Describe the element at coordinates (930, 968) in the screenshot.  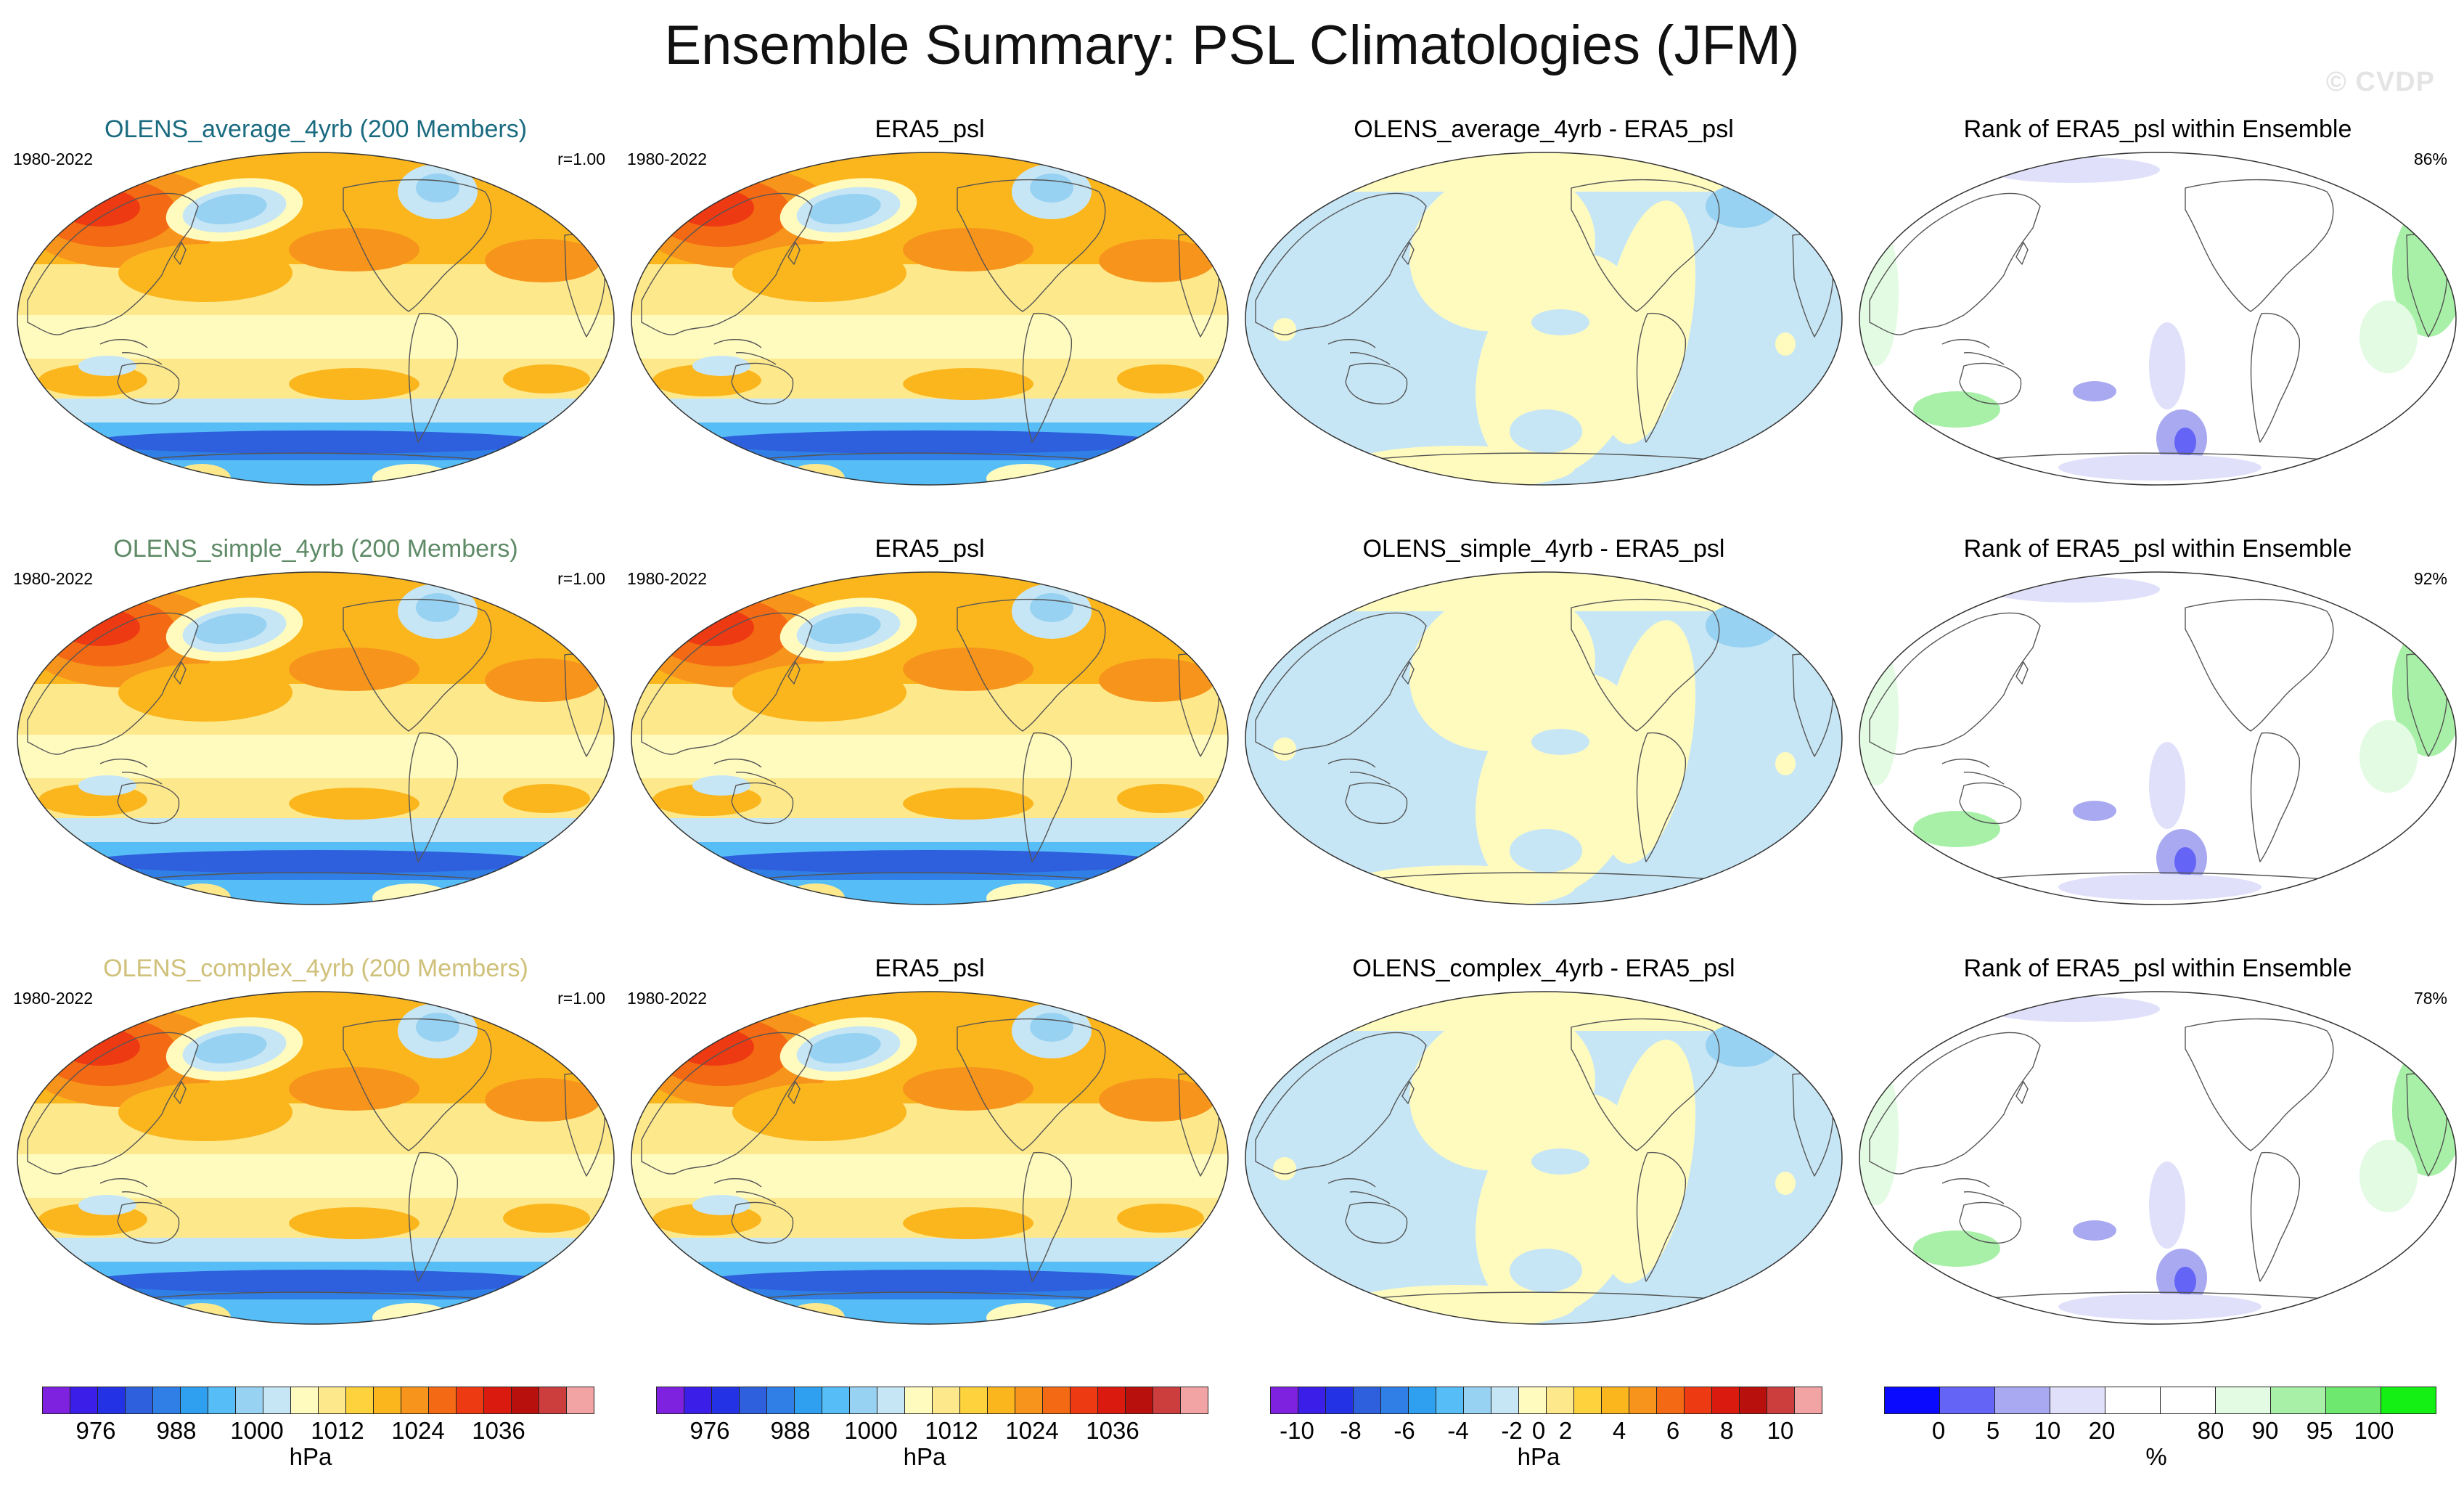
I see `panel-title: ERA5_psl` at that location.